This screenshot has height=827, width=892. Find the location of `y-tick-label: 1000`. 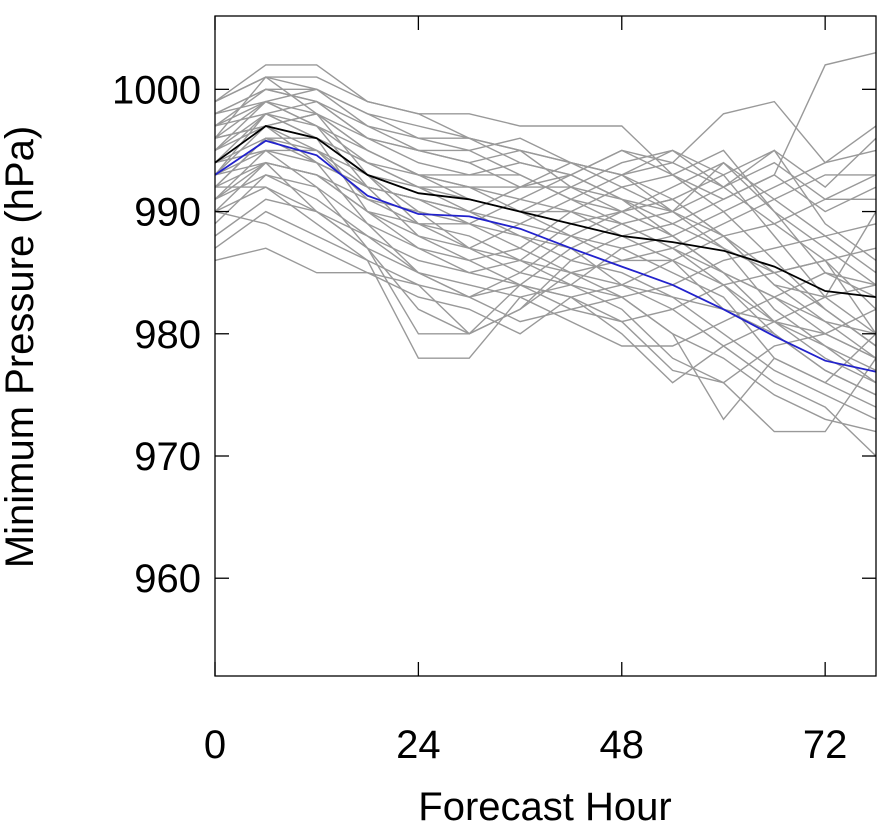

y-tick-label: 1000 is located at coordinates (156, 90).